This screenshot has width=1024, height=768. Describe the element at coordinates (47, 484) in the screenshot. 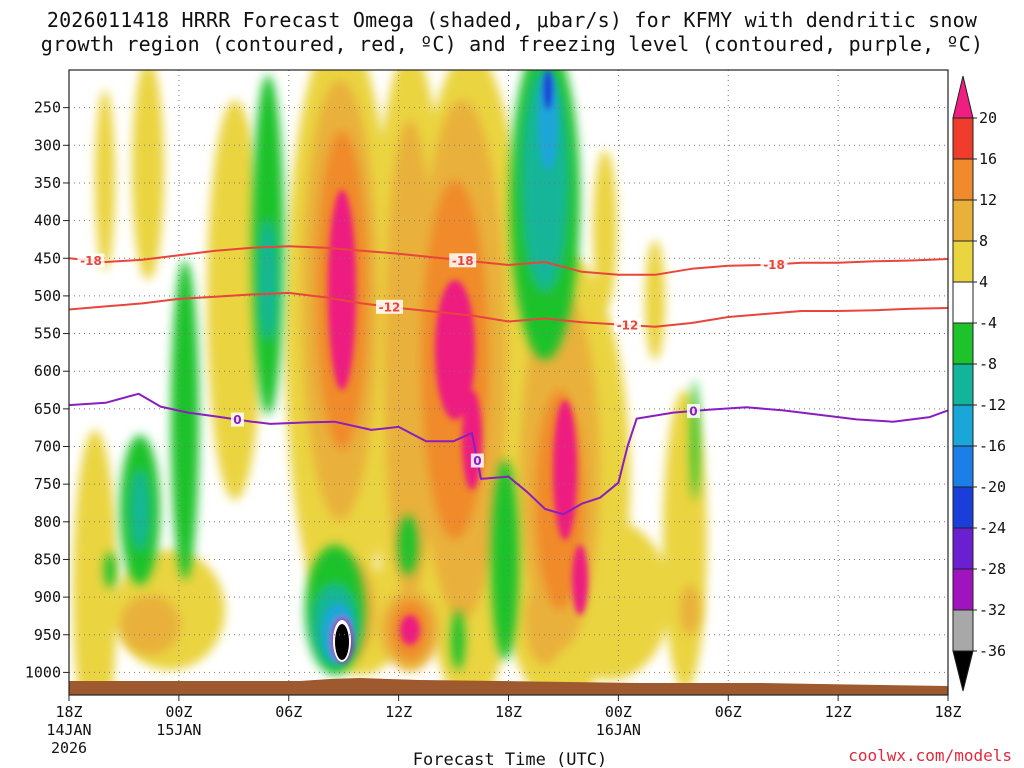

I see `y-tick-label: 750` at that location.